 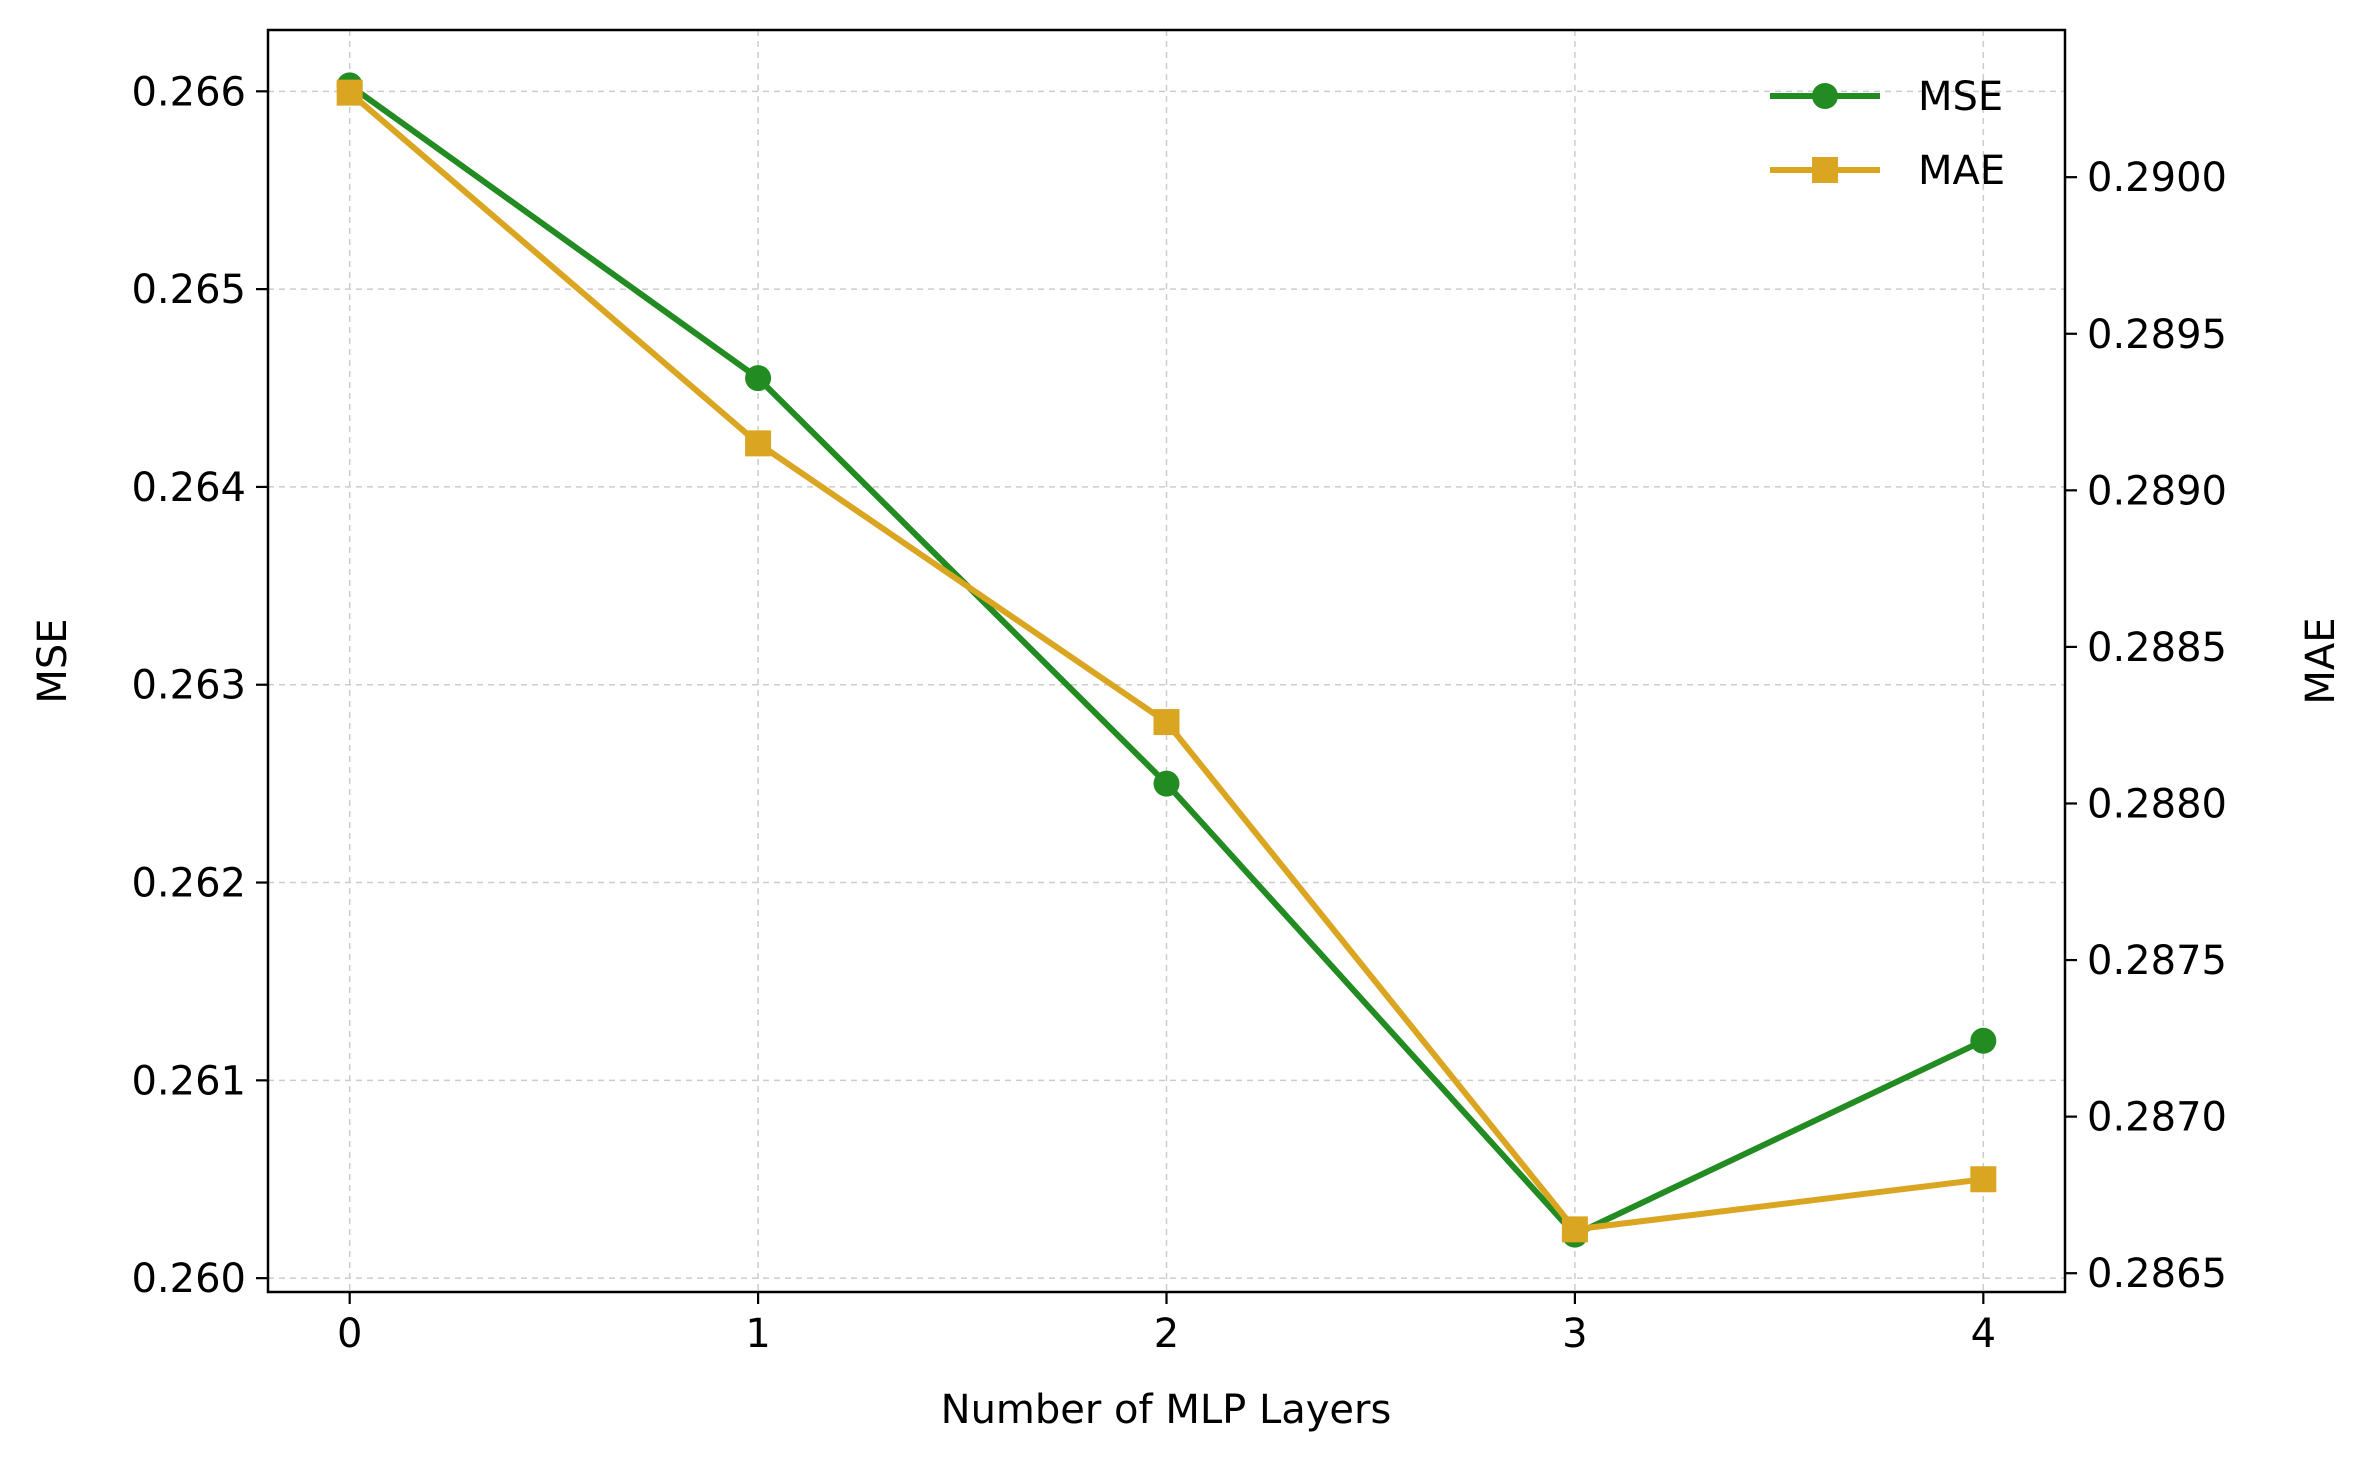 What do you see at coordinates (1825, 170) in the screenshot?
I see `legend-mae-marker` at bounding box center [1825, 170].